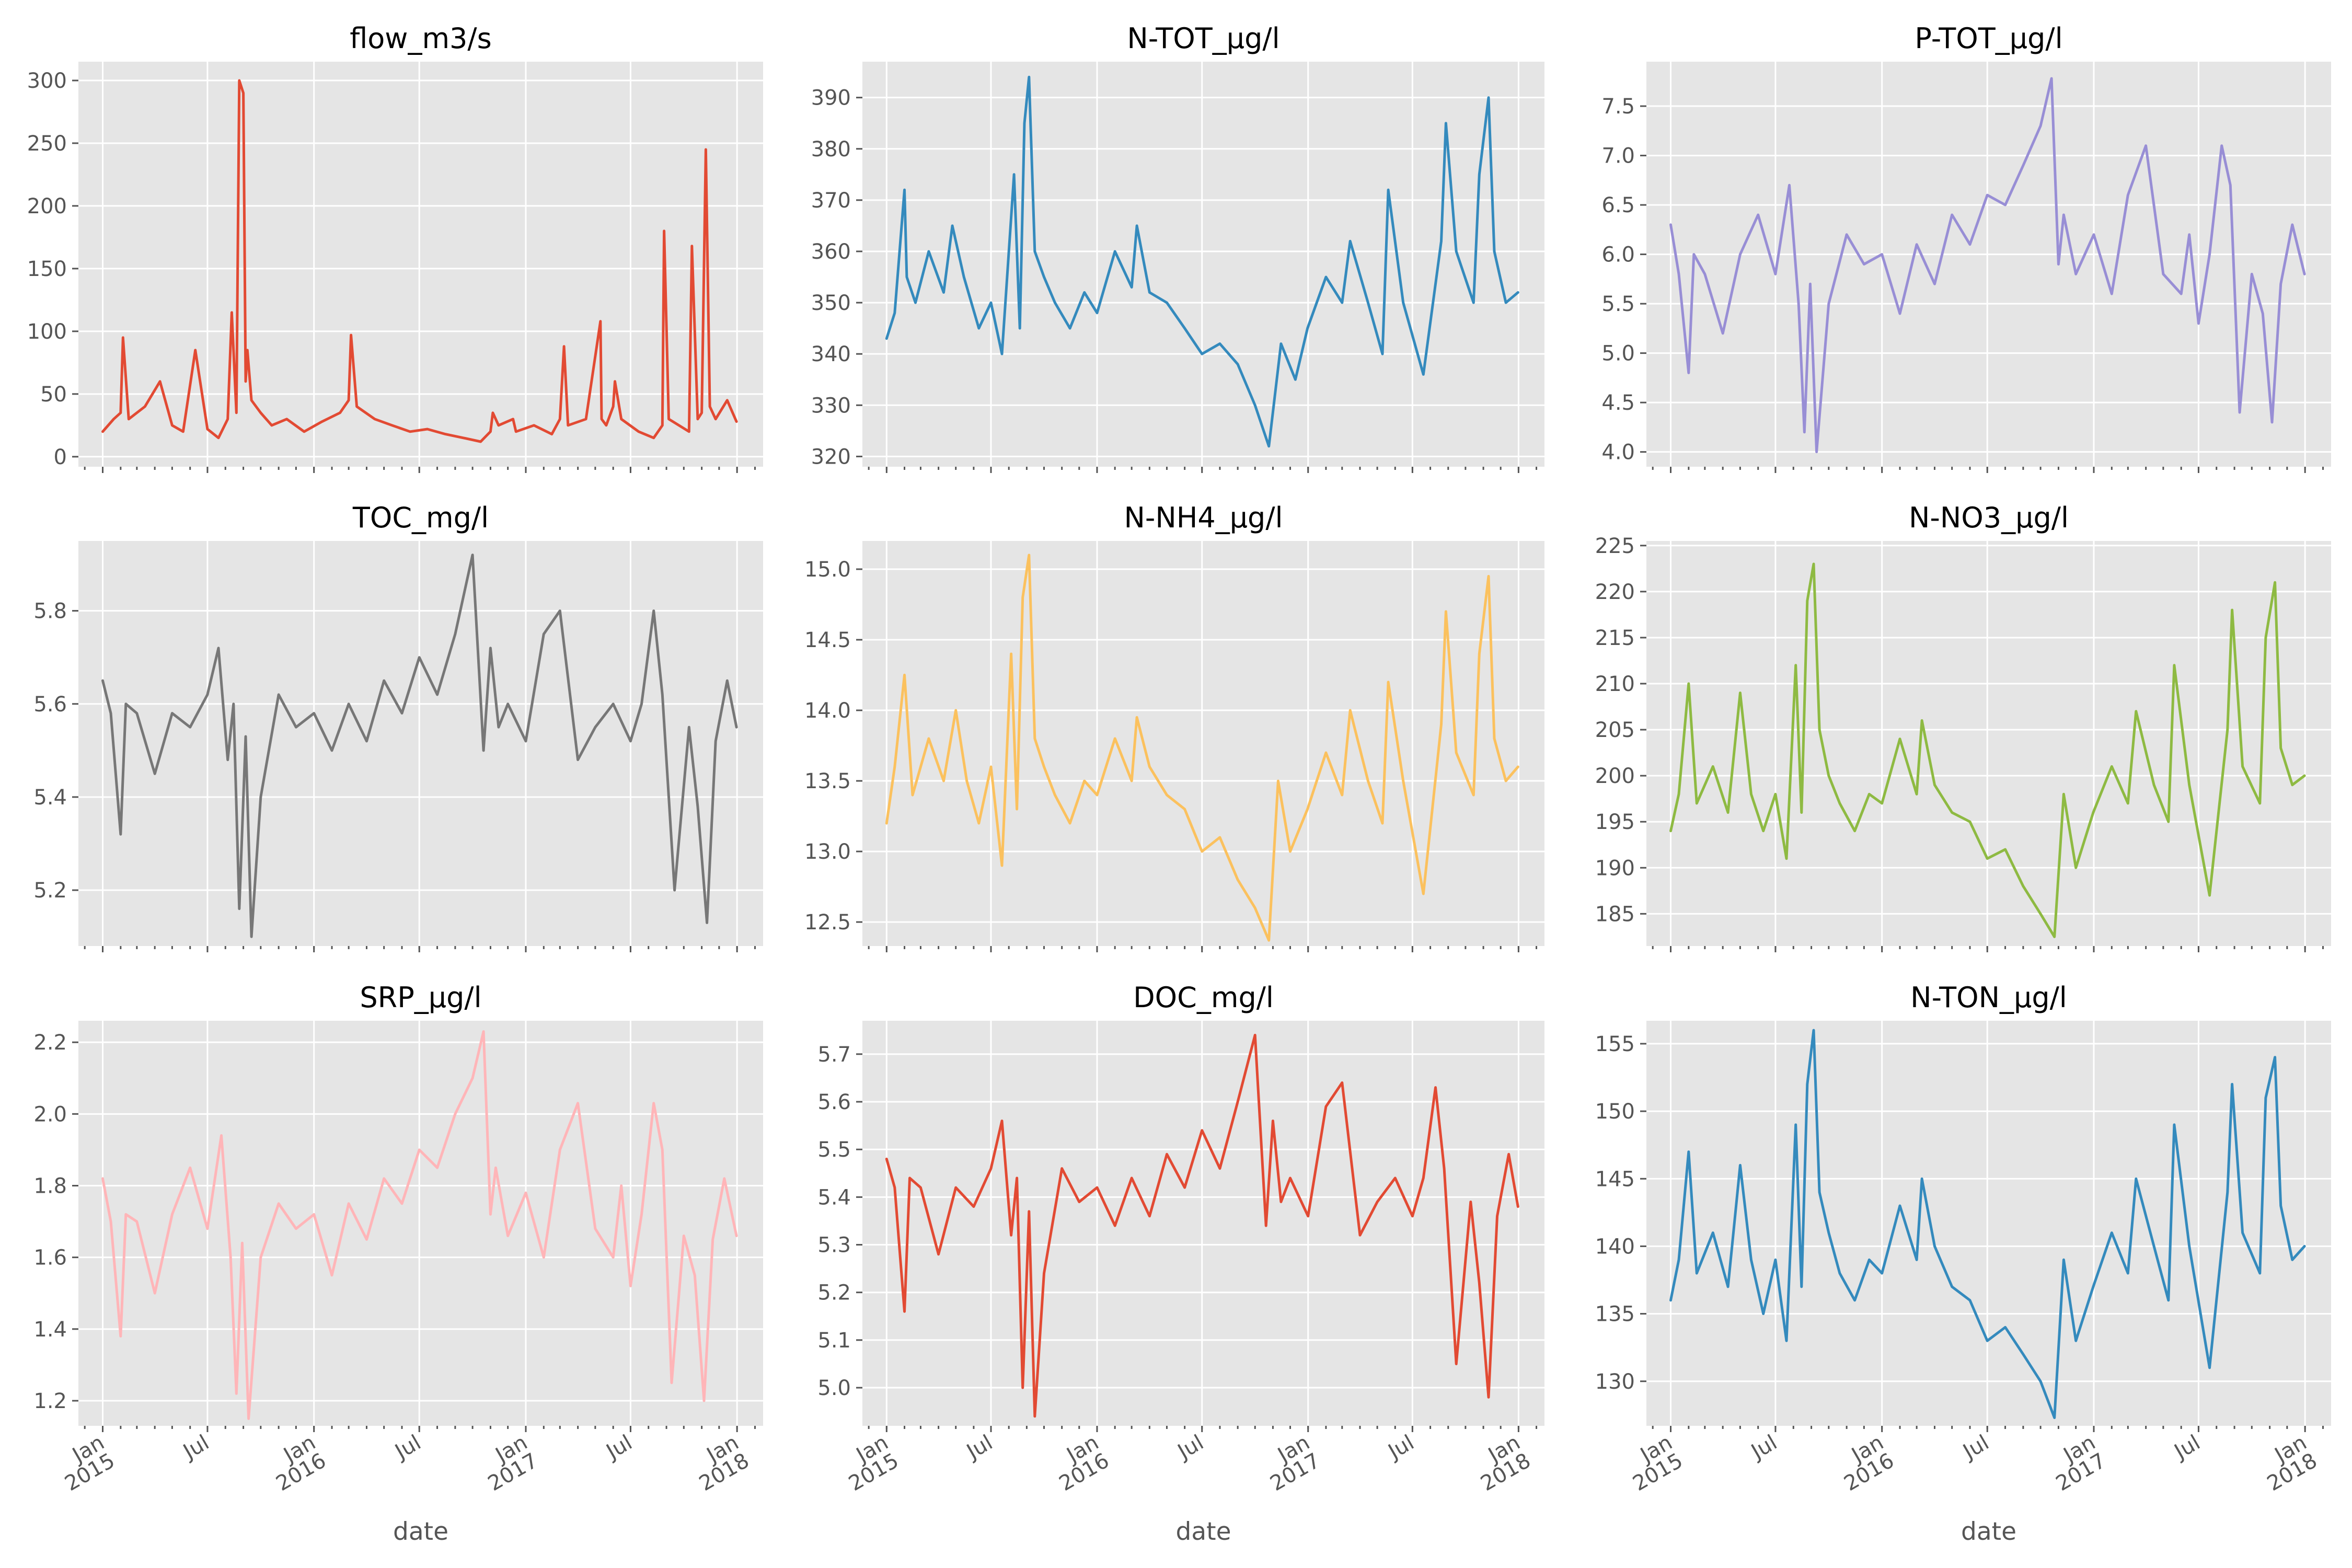 This screenshot has width=2352, height=1568. Describe the element at coordinates (1615, 546) in the screenshot. I see `y-tick-label: 225` at that location.